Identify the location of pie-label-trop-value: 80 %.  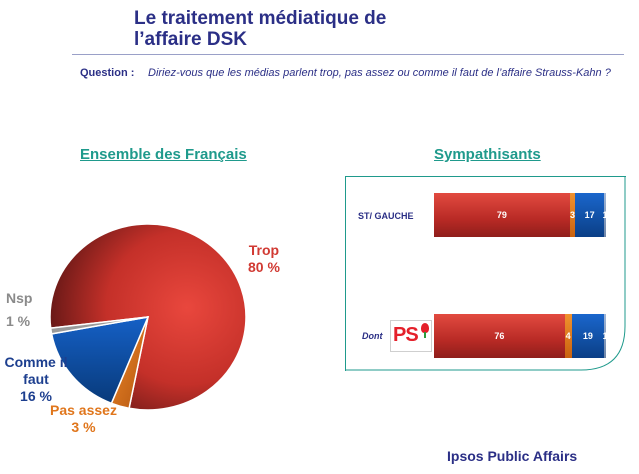
(264, 267).